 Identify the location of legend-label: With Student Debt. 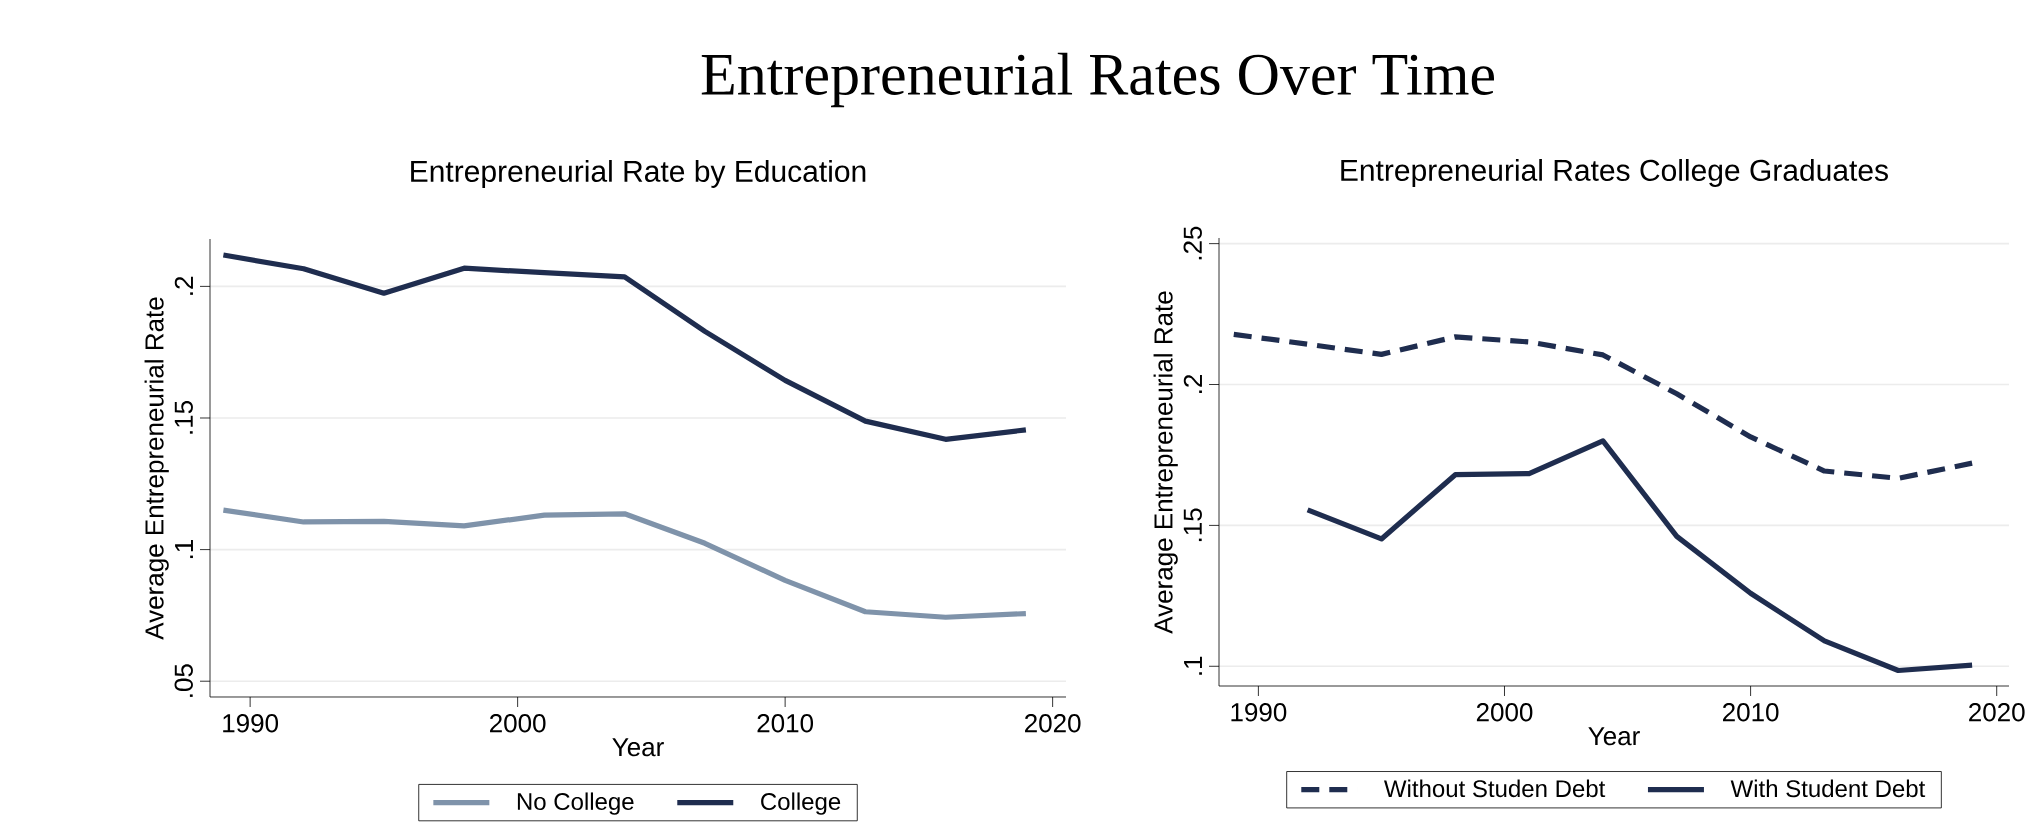
(1828, 788).